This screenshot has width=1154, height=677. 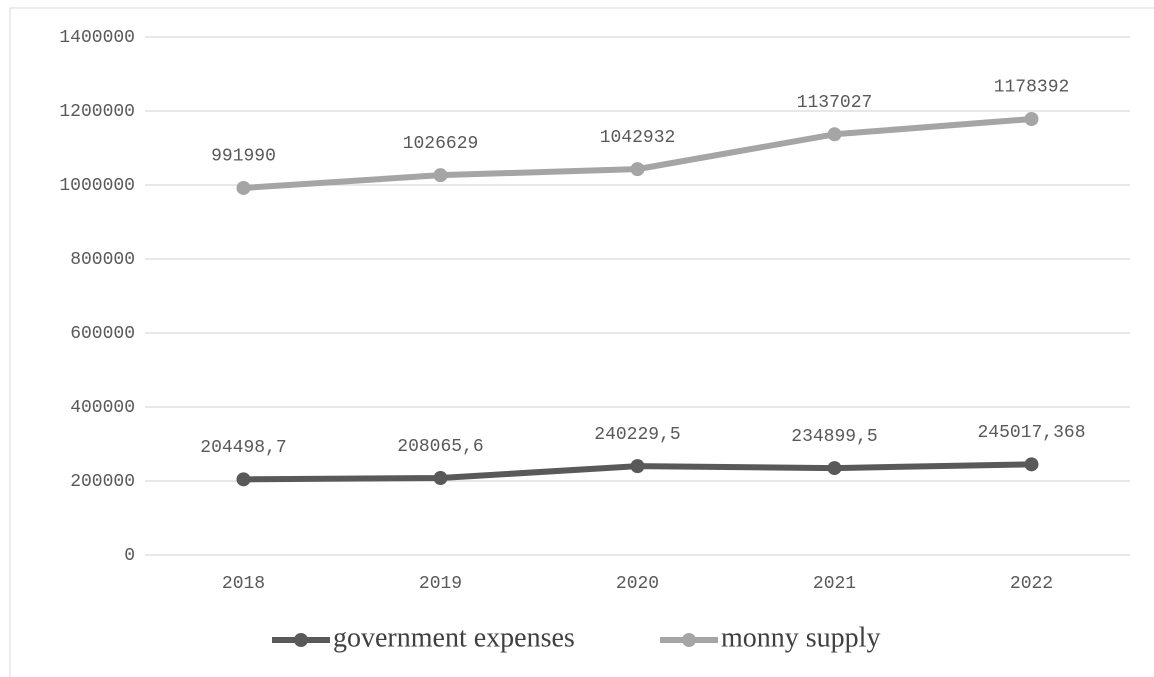 I want to click on y-tick-label: 0, so click(x=129, y=556).